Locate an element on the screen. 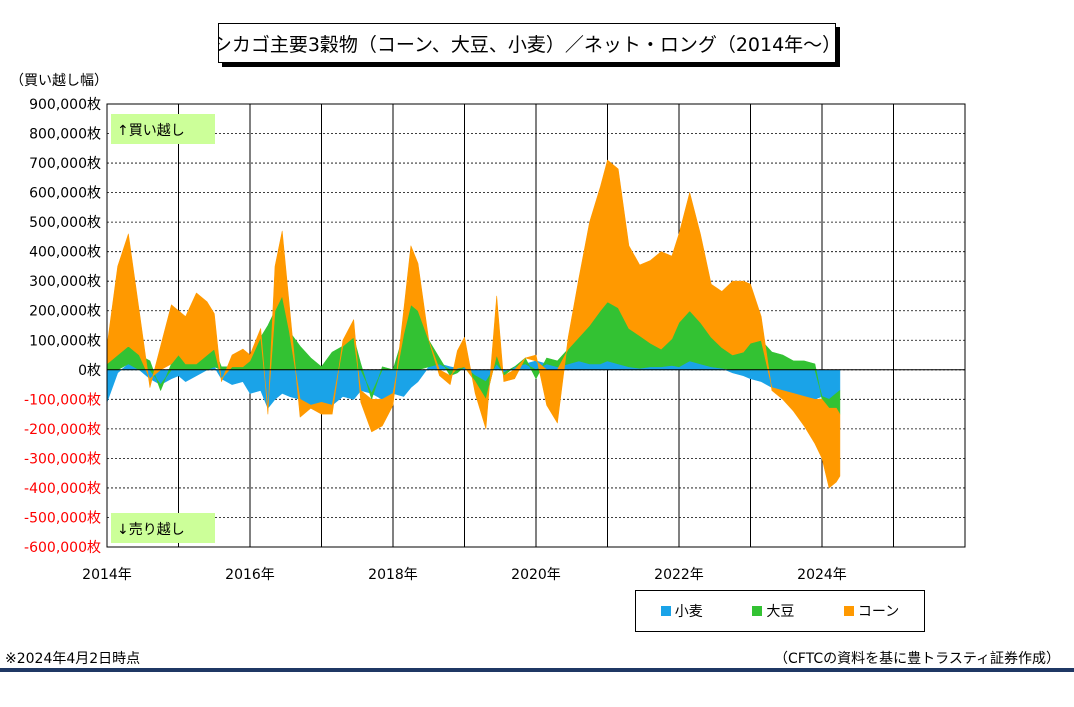 The height and width of the screenshot is (707, 1074). legend-label-soybean: 大豆 is located at coordinates (780, 612).